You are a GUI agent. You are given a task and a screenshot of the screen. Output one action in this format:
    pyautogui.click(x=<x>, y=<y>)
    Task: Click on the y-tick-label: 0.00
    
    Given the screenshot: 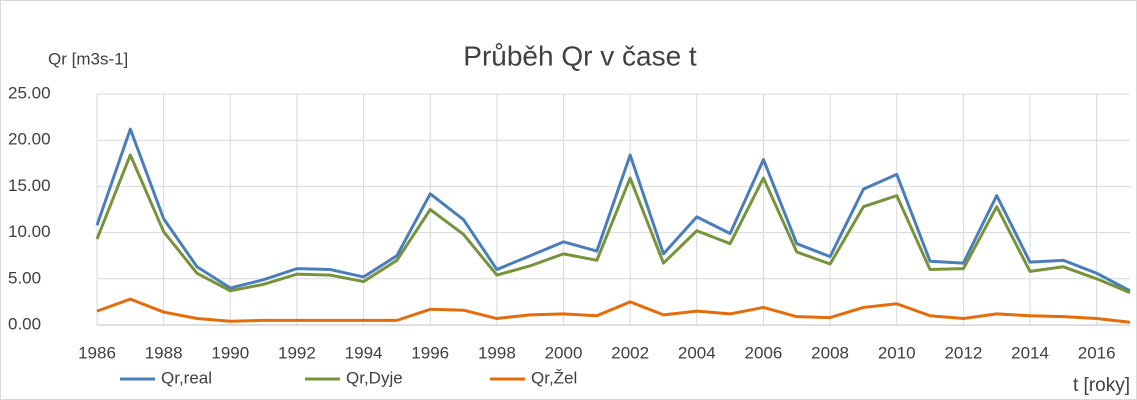 What is the action you would take?
    pyautogui.click(x=24, y=323)
    